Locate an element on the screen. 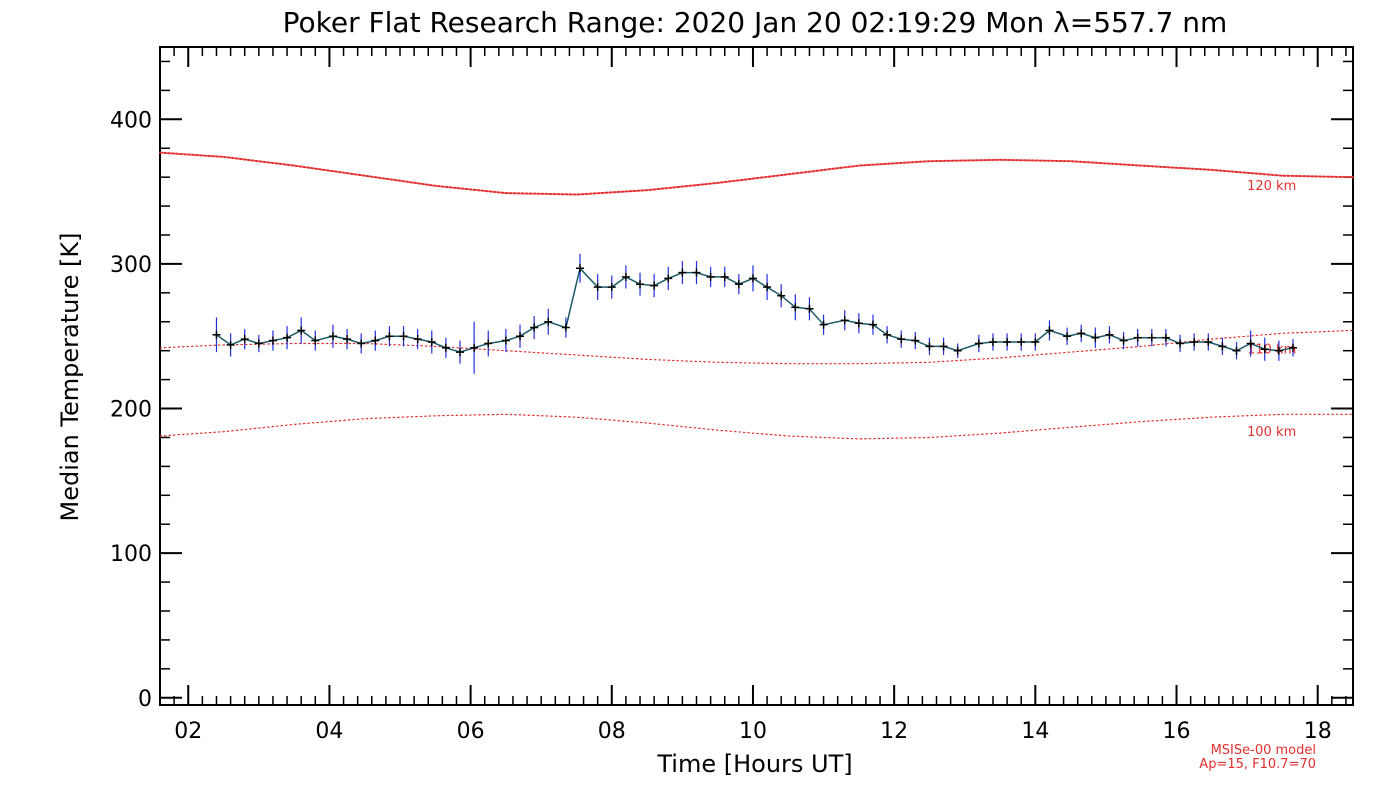 The height and width of the screenshot is (800, 1400). y-tick-label: 200 is located at coordinates (131, 410).